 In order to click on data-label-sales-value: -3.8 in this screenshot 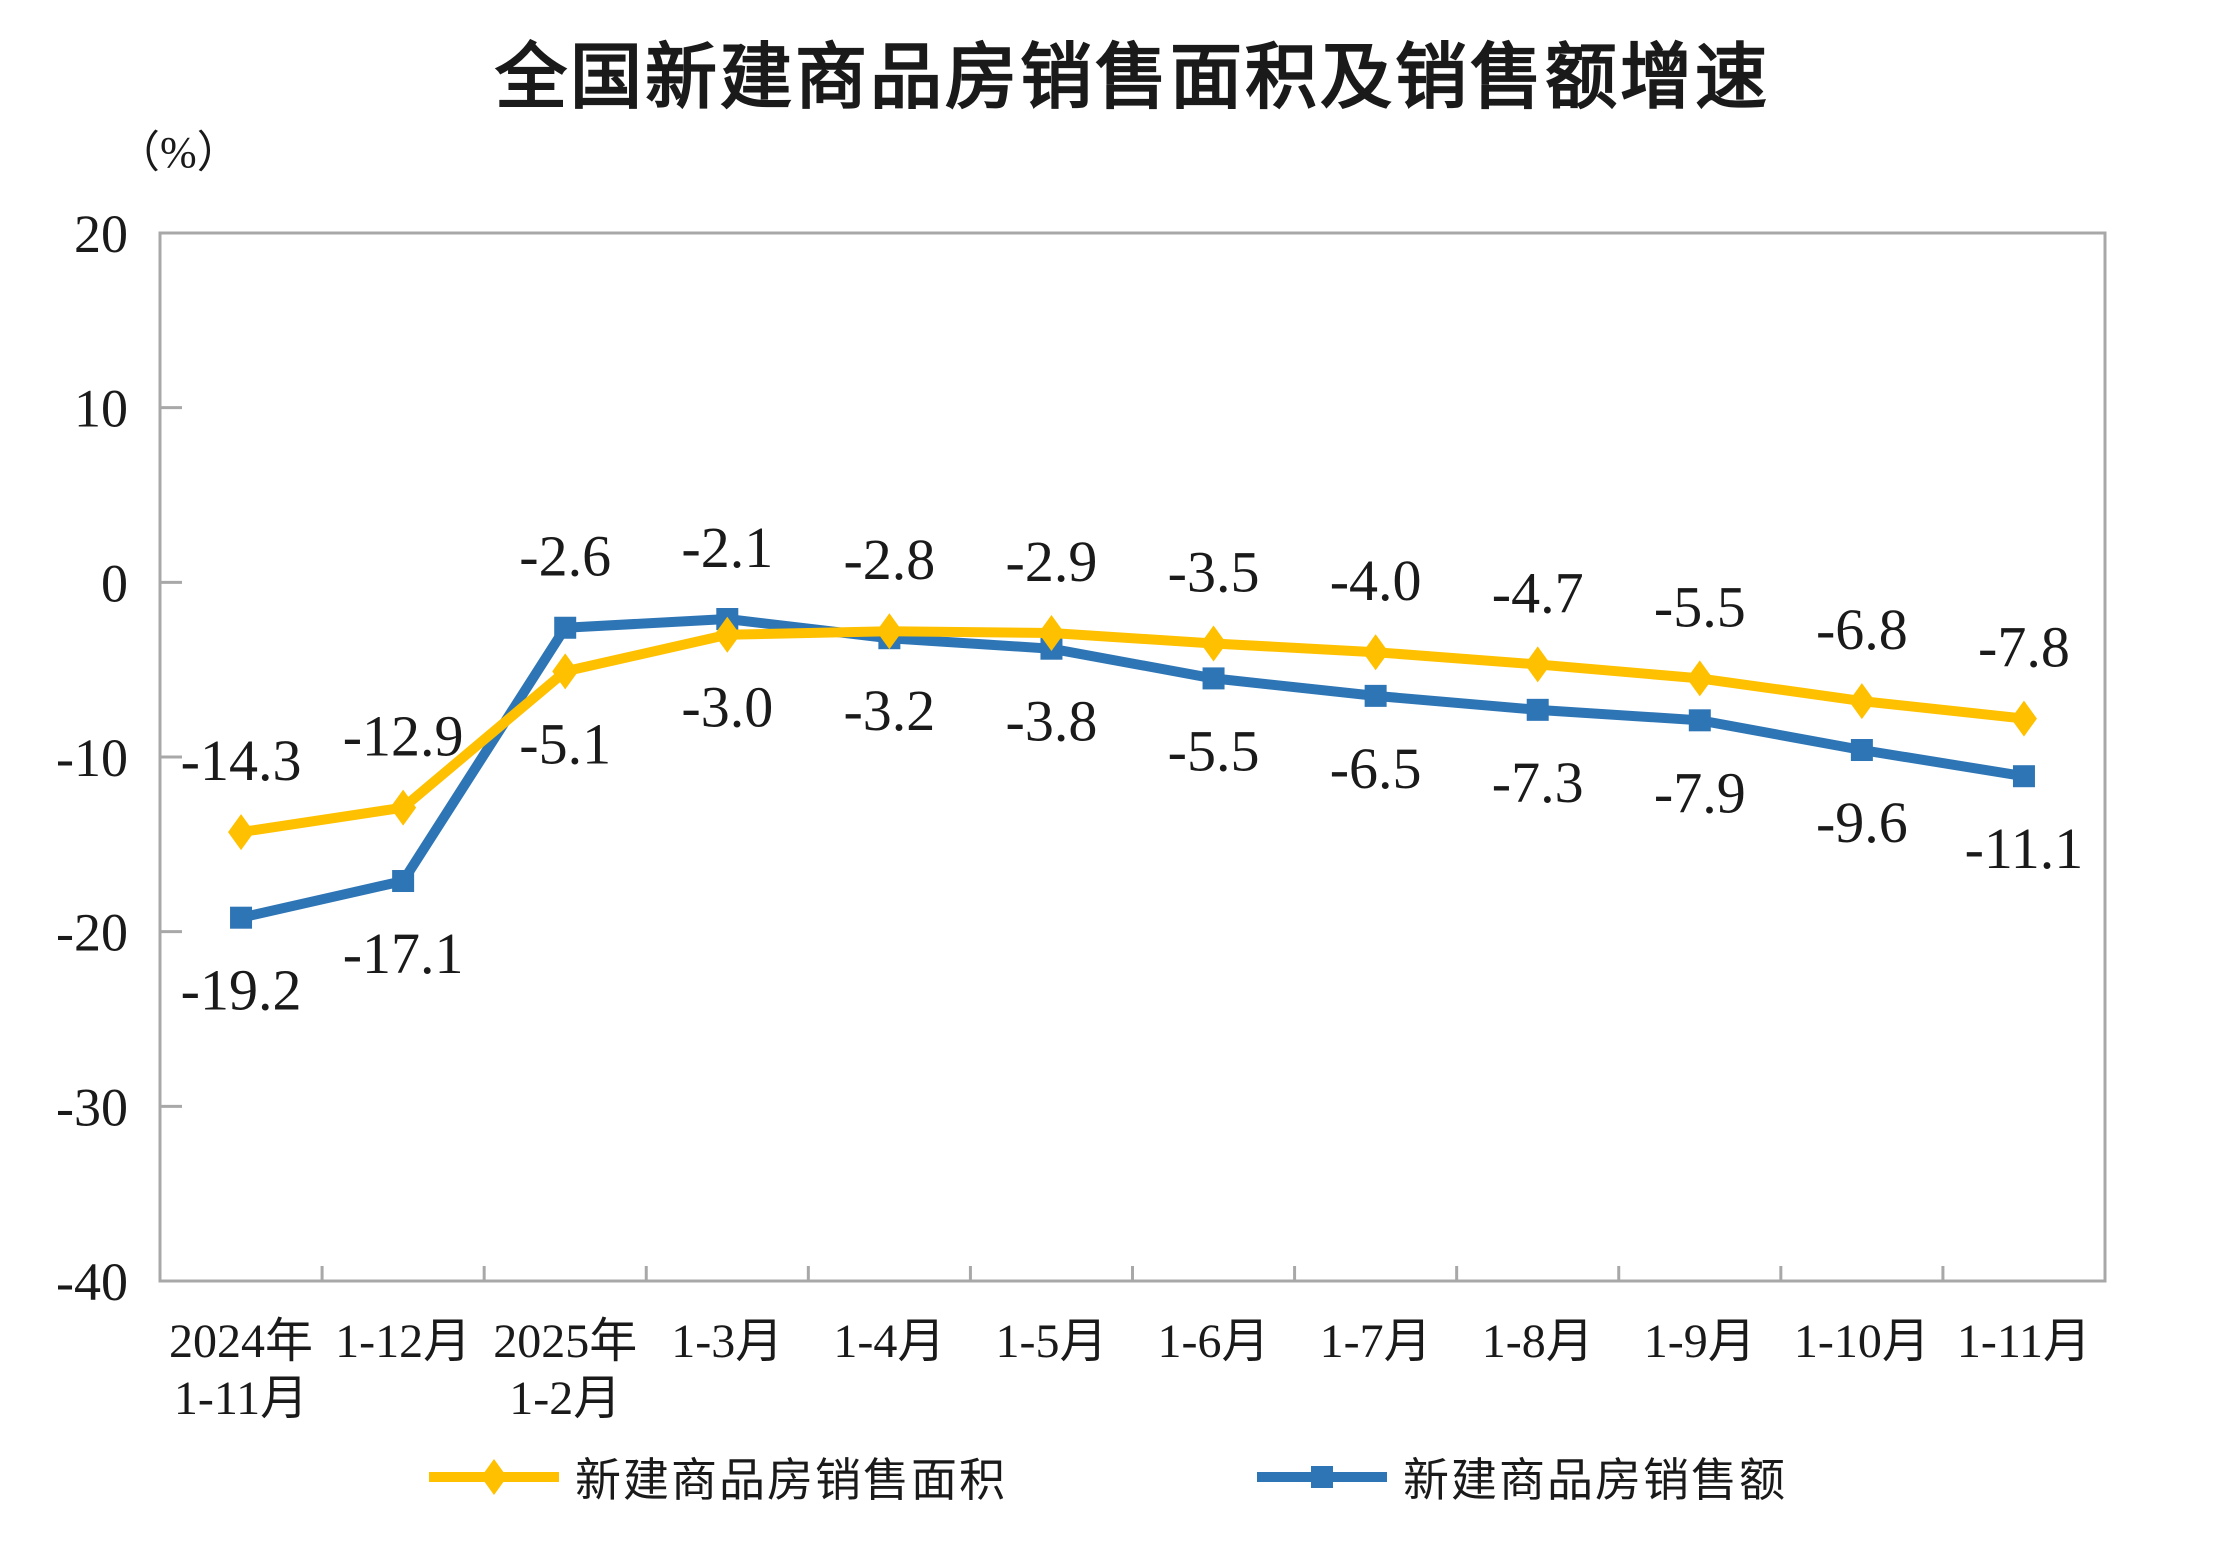, I will do `click(1052, 721)`.